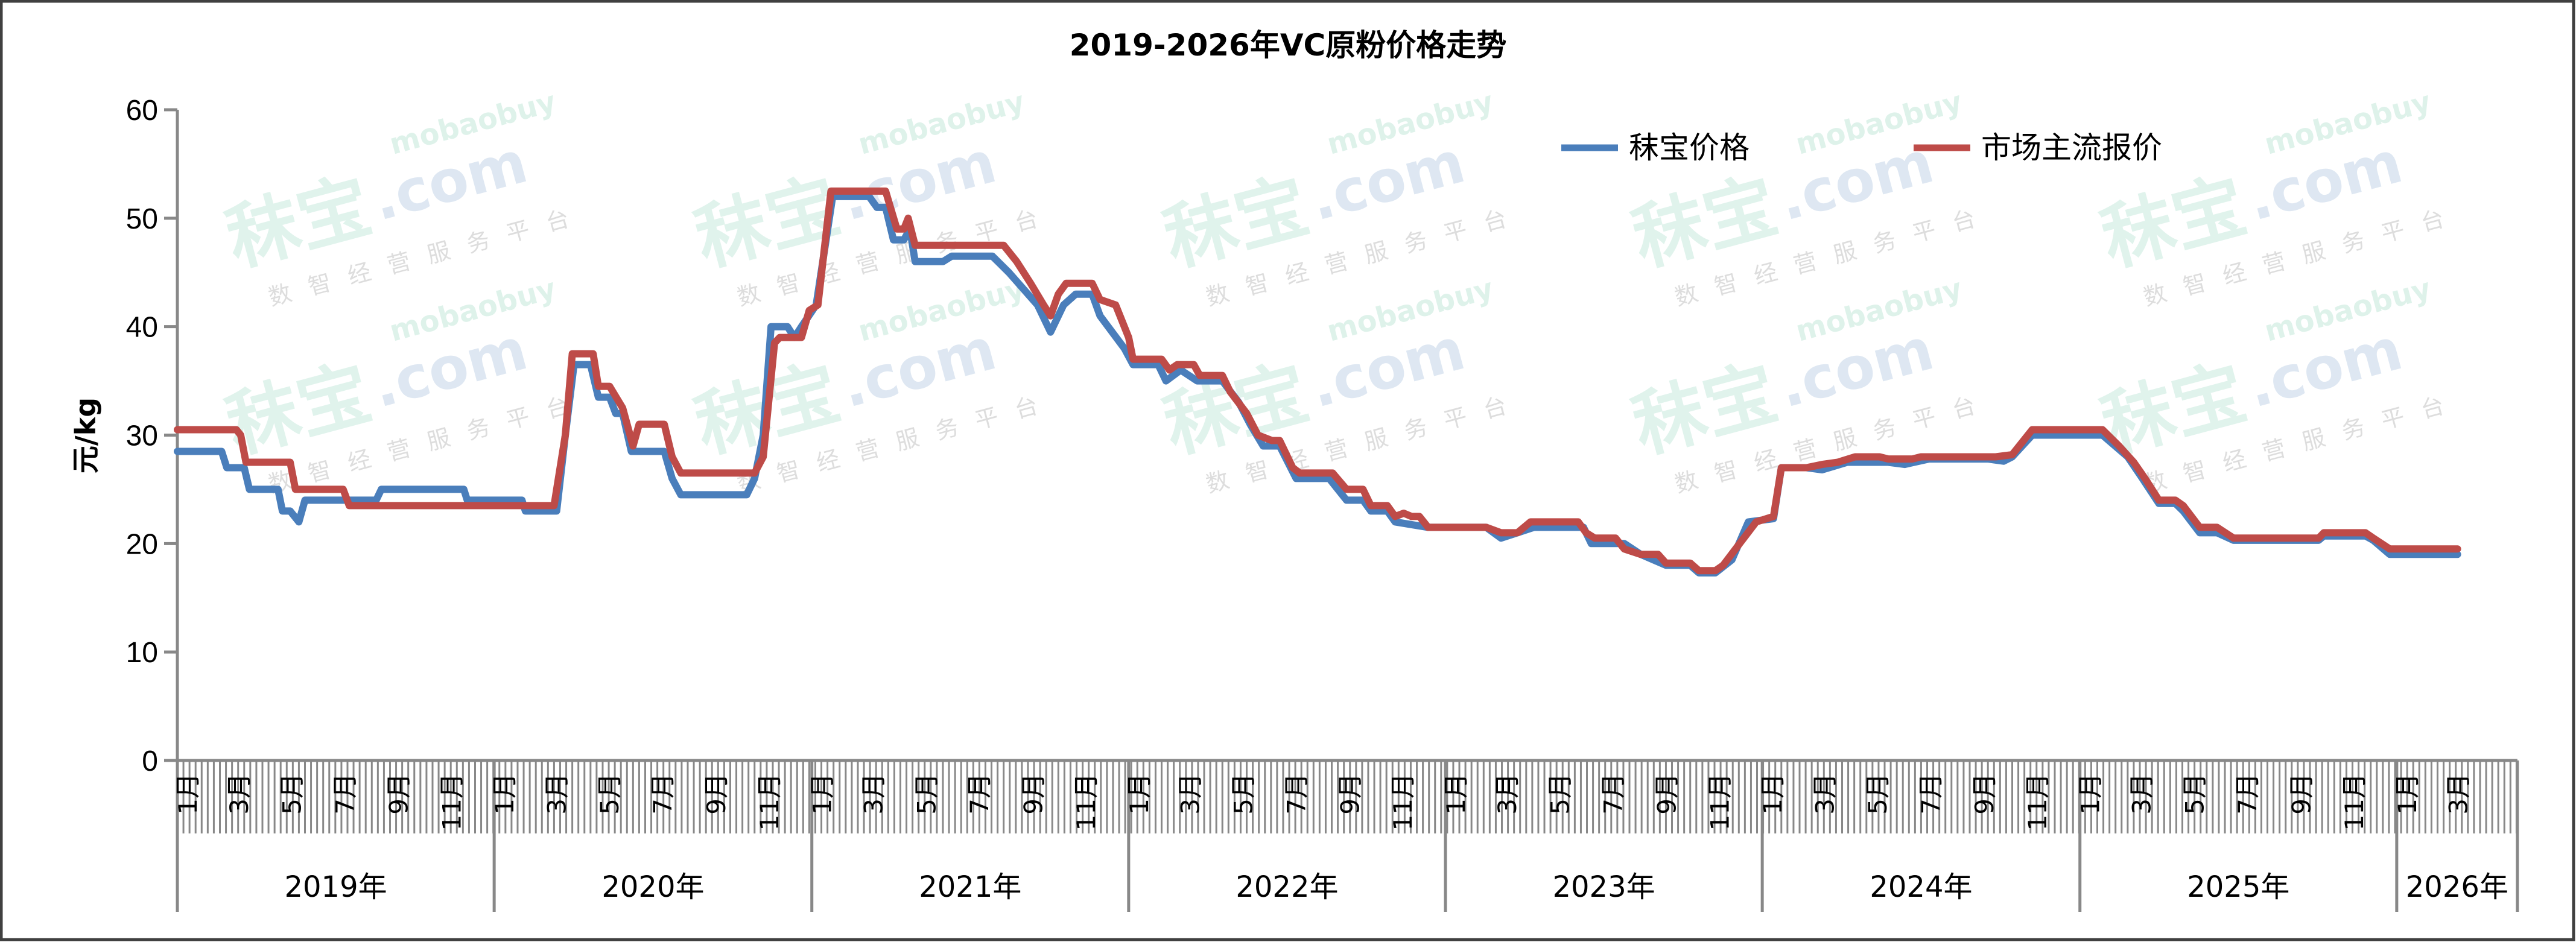 The width and height of the screenshot is (2576, 942). Describe the element at coordinates (2238, 887) in the screenshot. I see `year-label: 2025年` at that location.